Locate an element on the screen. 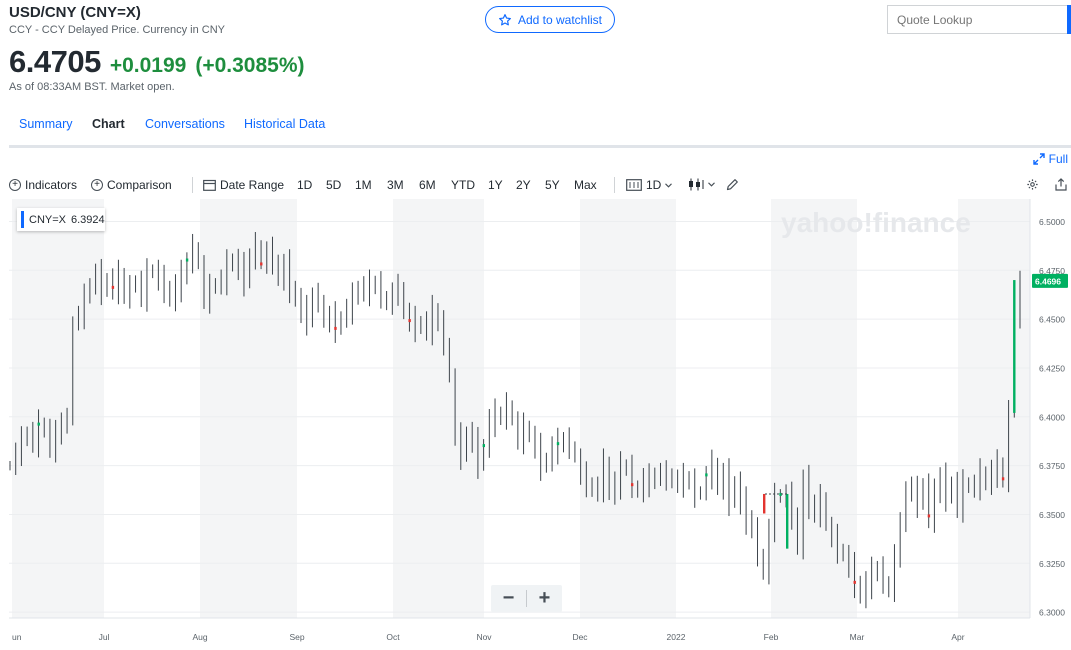 The height and width of the screenshot is (650, 1071). series-legend: CNY=X 6.3924 is located at coordinates (61, 219).